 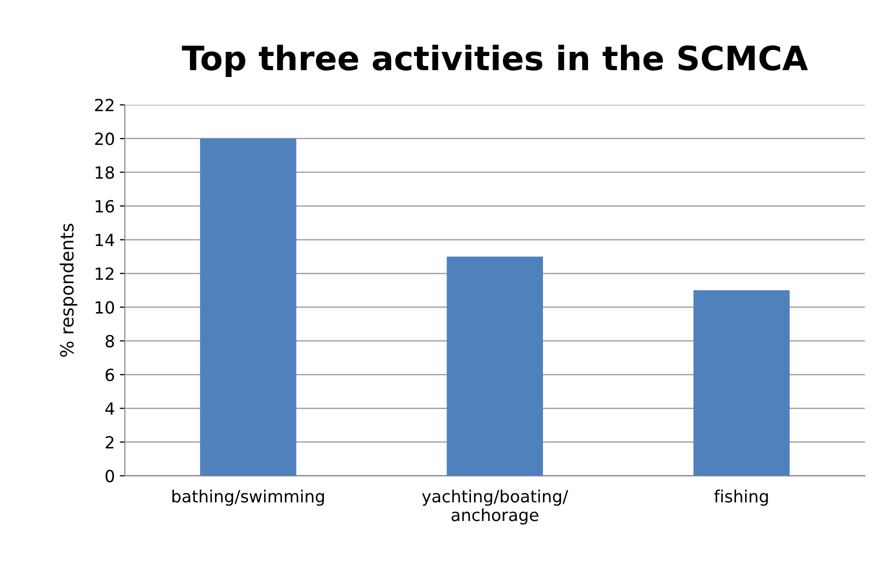 What do you see at coordinates (104, 105) in the screenshot?
I see `y-tick-label: 22` at bounding box center [104, 105].